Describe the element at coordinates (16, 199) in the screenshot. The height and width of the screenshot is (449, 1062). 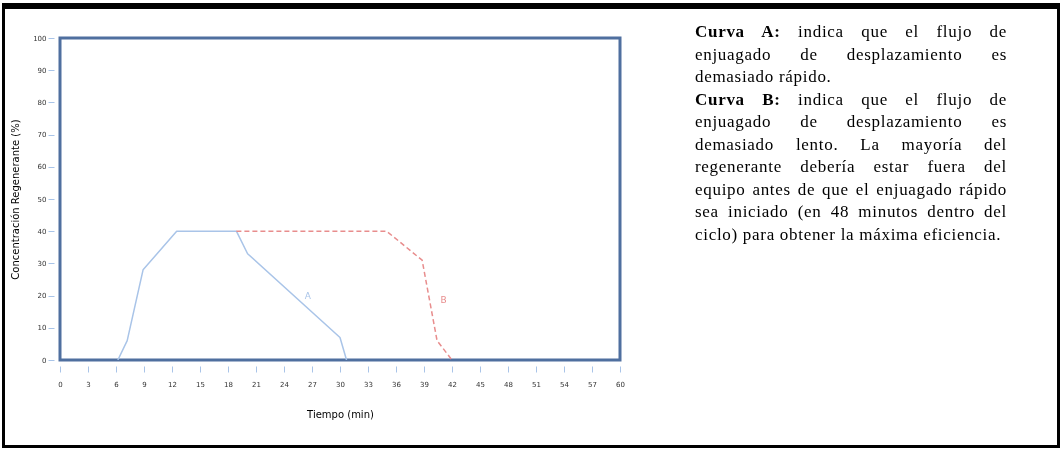
I see `y-axis-title: Concentración Regenerante (%)` at that location.